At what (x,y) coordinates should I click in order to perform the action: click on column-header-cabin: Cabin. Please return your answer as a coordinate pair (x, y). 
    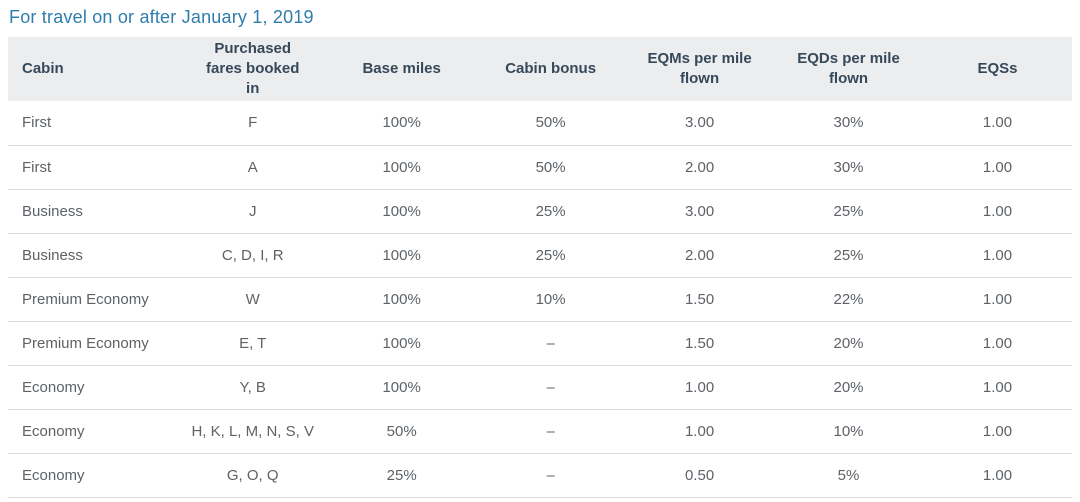
    Looking at the image, I should click on (93, 69).